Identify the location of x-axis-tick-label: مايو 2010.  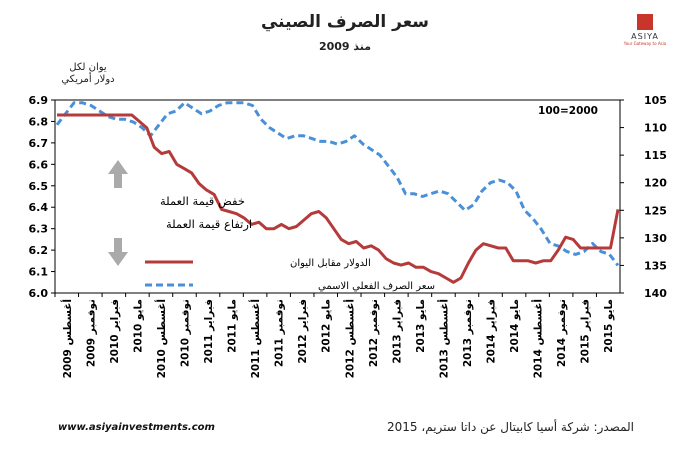
(138, 326).